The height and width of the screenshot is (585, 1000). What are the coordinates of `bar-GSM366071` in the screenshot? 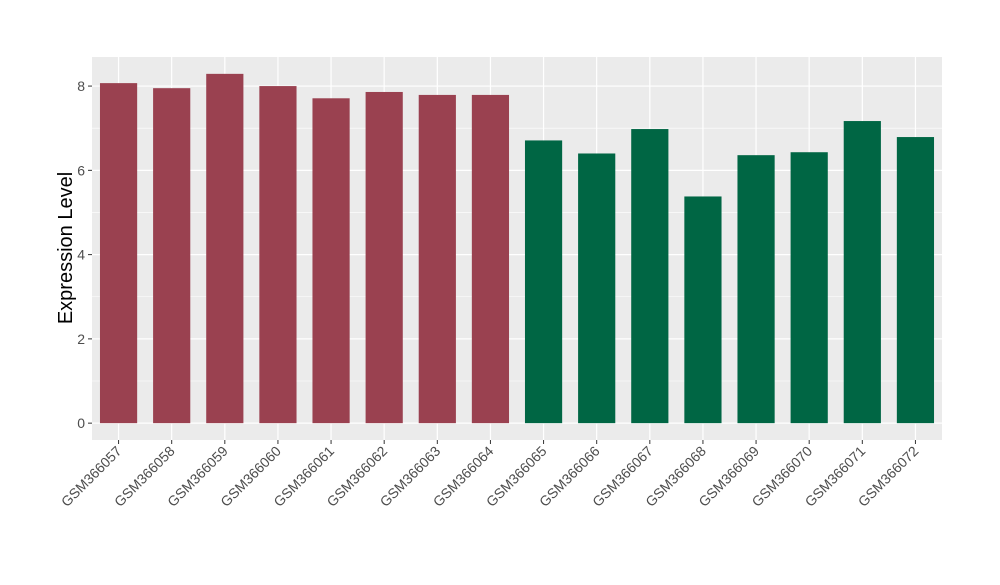 It's located at (862, 272).